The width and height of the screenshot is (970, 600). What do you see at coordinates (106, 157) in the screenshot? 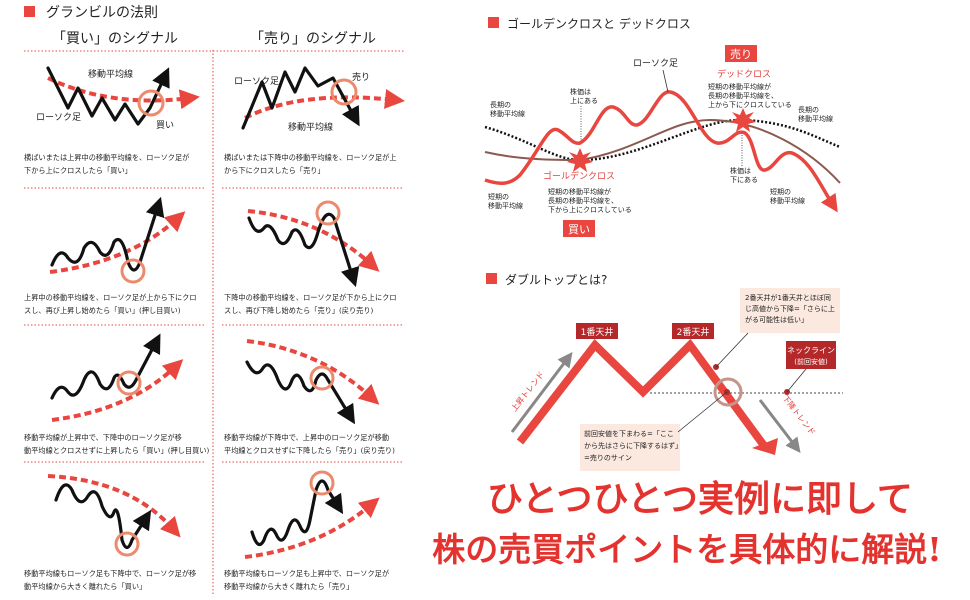
I see `buy-caption-1-line-1: 横ばいまたは上昇中の移動平均線を、ローソク足が` at bounding box center [106, 157].